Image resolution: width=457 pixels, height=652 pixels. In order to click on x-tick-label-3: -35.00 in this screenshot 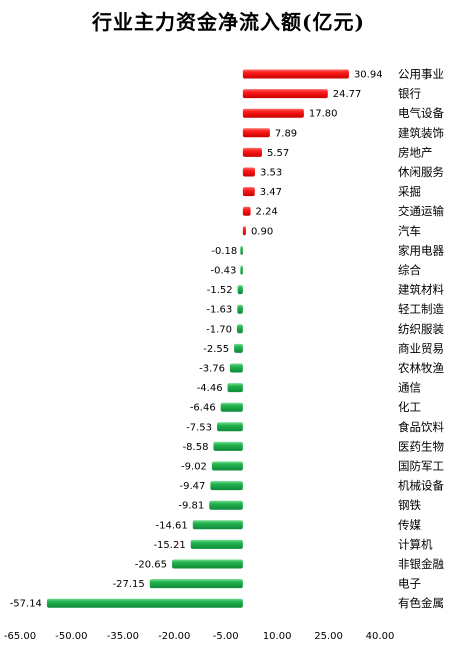, I will do `click(123, 636)`.